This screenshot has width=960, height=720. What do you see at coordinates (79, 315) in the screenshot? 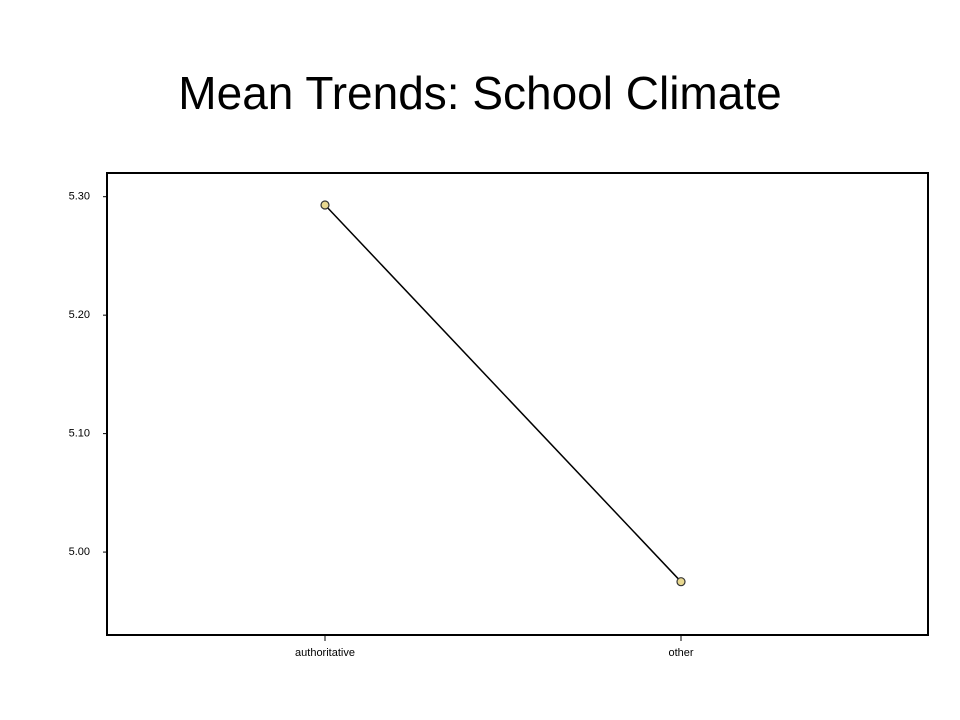
I see `y-tick-label: 5.20` at bounding box center [79, 315].